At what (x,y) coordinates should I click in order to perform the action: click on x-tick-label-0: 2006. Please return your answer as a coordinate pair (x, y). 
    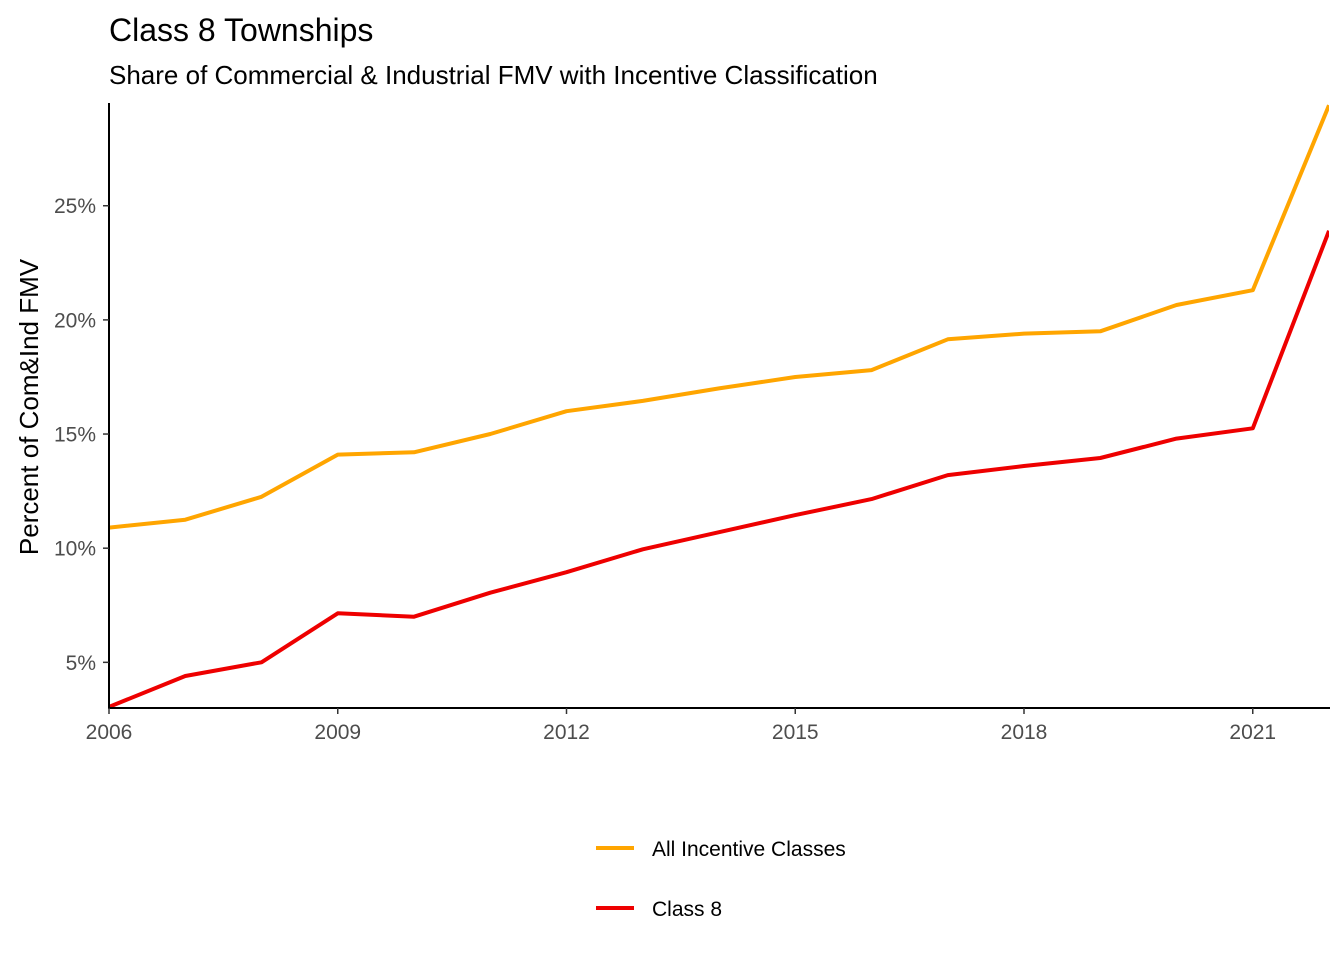
    Looking at the image, I should click on (109, 732).